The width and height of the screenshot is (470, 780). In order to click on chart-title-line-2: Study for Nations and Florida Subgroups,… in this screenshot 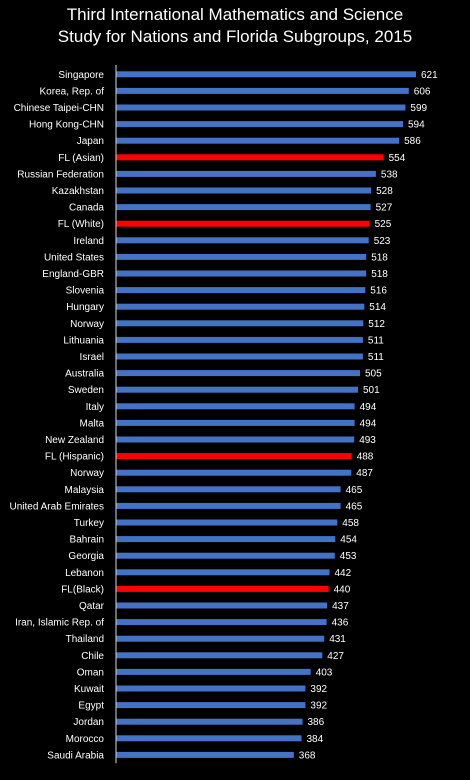, I will do `click(235, 36)`.